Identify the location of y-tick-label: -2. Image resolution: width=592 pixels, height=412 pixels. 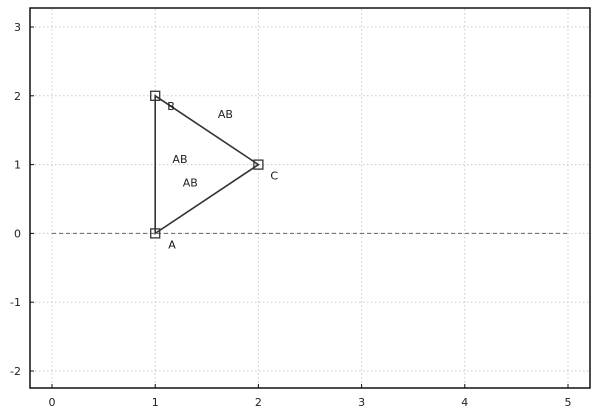
(15, 371).